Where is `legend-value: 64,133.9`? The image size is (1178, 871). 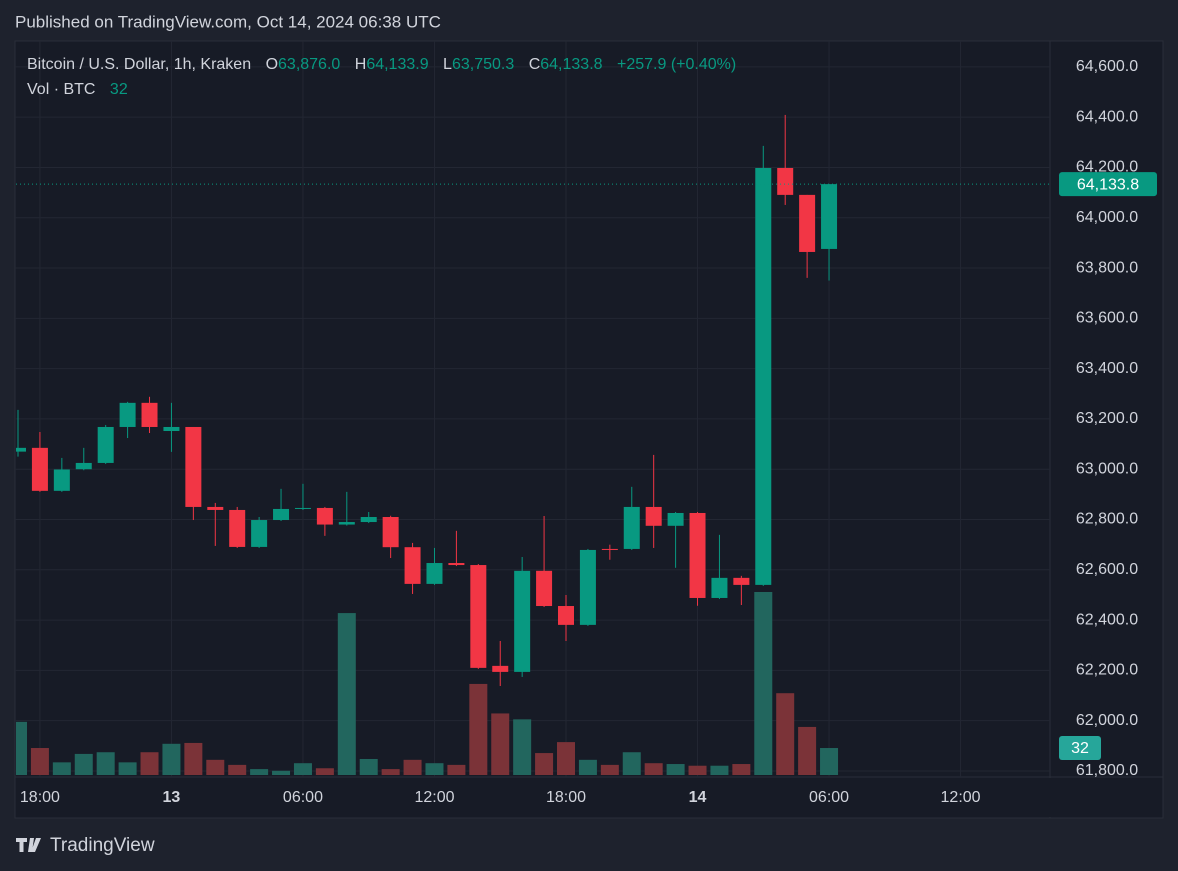
legend-value: 64,133.9 is located at coordinates (397, 64).